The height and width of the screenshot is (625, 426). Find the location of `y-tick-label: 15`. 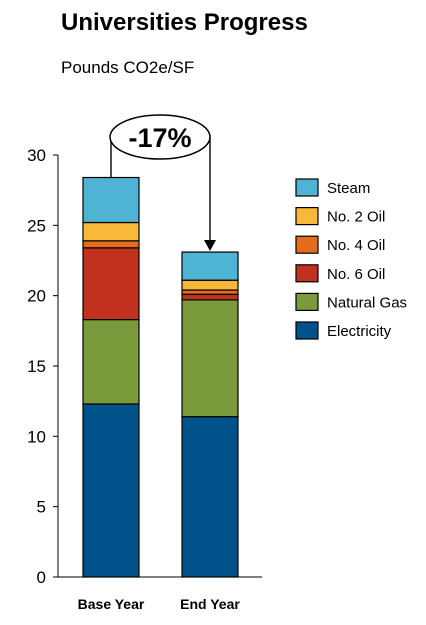

y-tick-label: 15 is located at coordinates (36, 366).